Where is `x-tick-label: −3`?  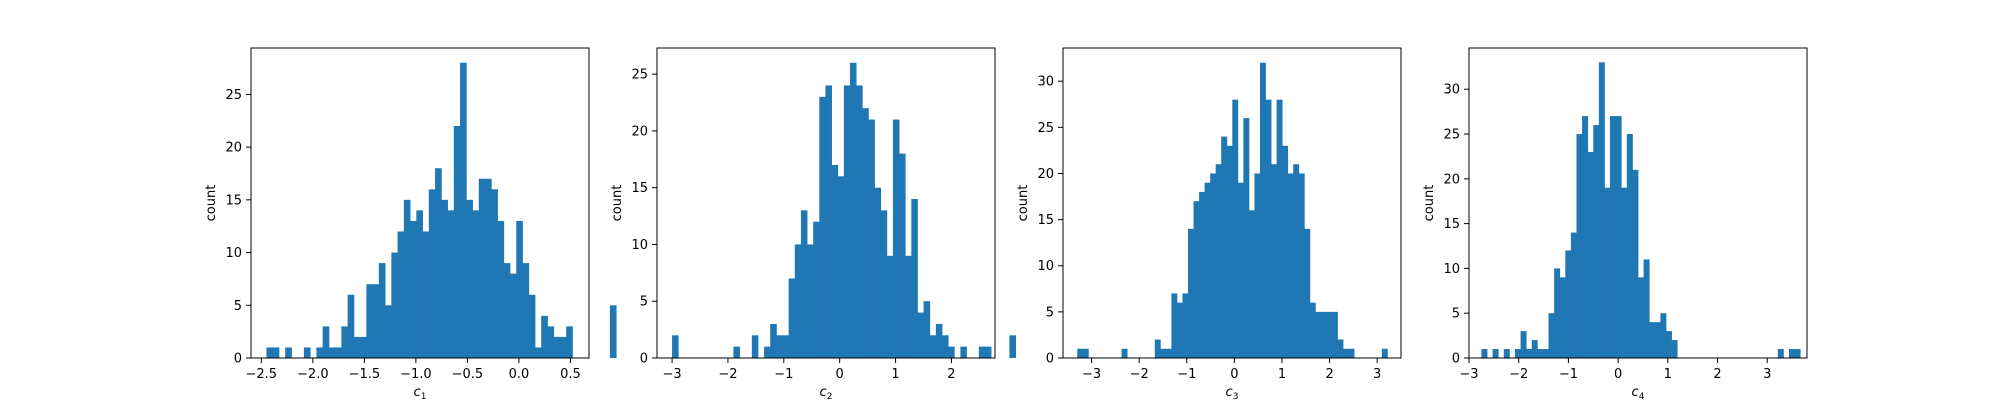 x-tick-label: −3 is located at coordinates (671, 374).